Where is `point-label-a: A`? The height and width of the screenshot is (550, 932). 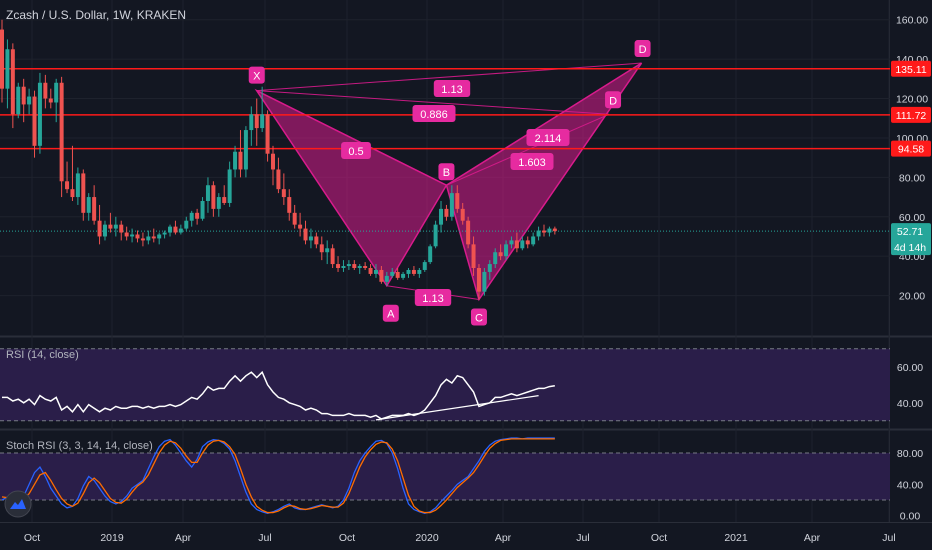
point-label-a: A is located at coordinates (391, 315).